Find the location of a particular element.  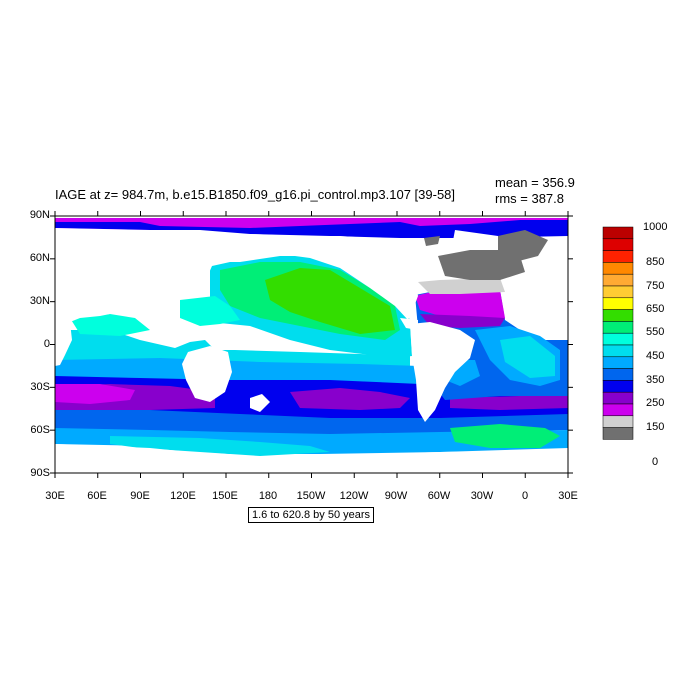

stat-mean: mean = 356.9 is located at coordinates (535, 182).